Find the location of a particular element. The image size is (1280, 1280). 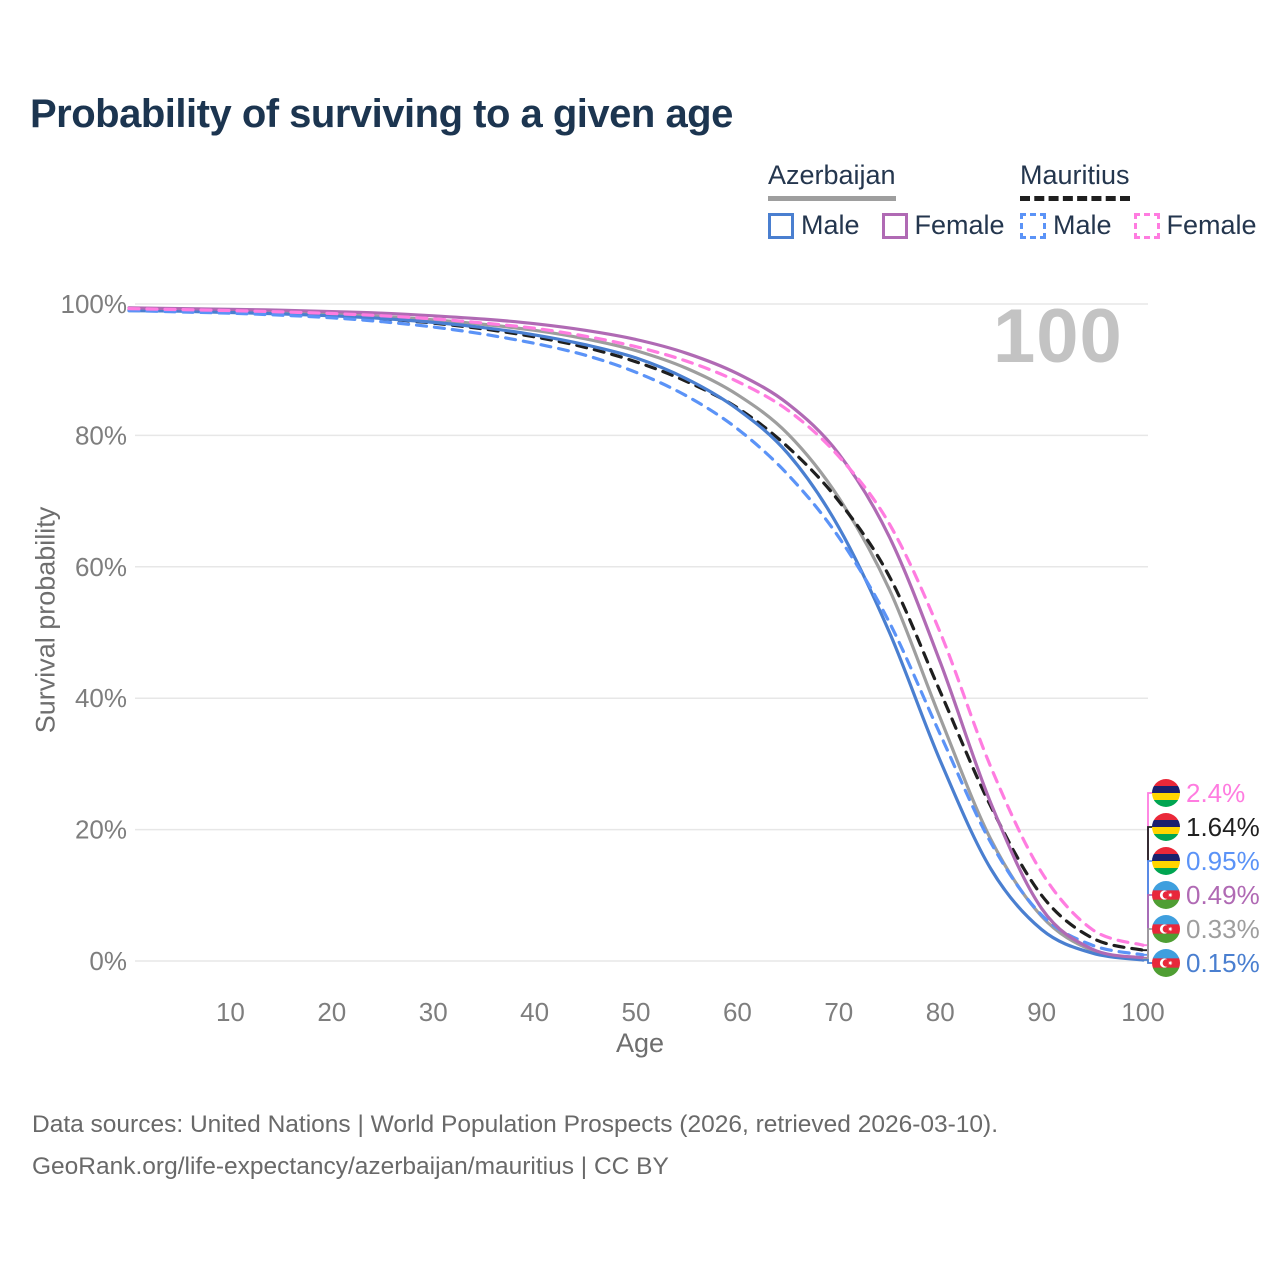

annotation-value: 0.49% is located at coordinates (1223, 894).